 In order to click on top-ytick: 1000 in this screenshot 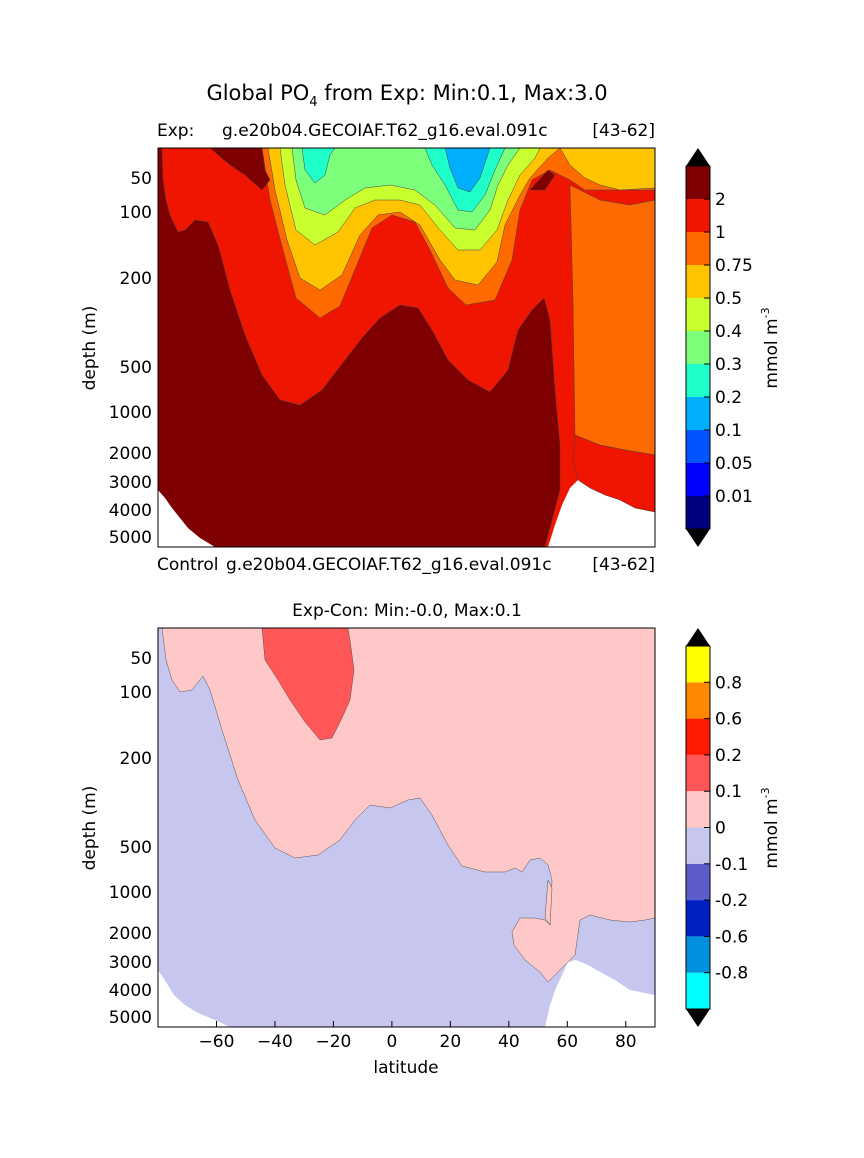, I will do `click(130, 413)`.